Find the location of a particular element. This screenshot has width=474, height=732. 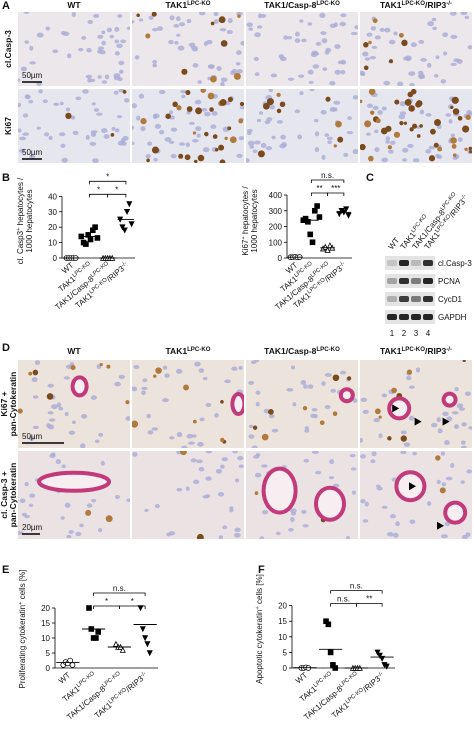

text-part: WT is located at coordinates (301, 678).